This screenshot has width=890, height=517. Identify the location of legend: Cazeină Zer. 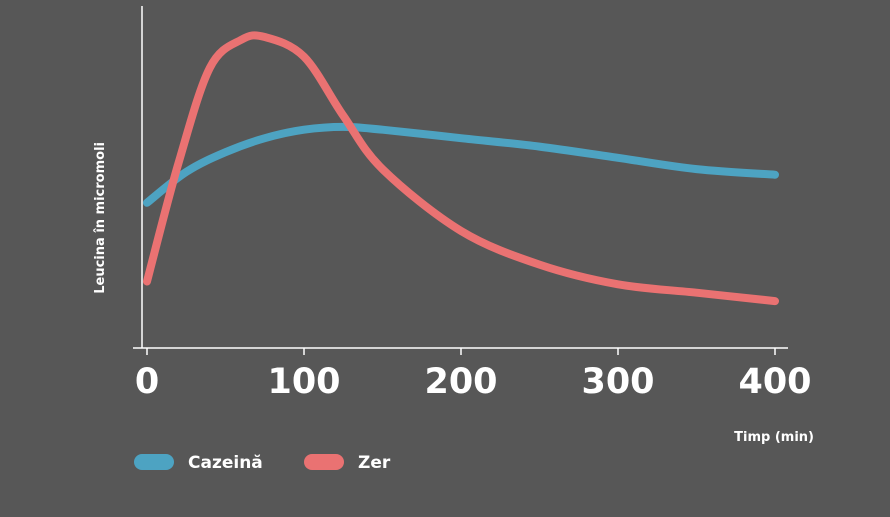
(262, 463).